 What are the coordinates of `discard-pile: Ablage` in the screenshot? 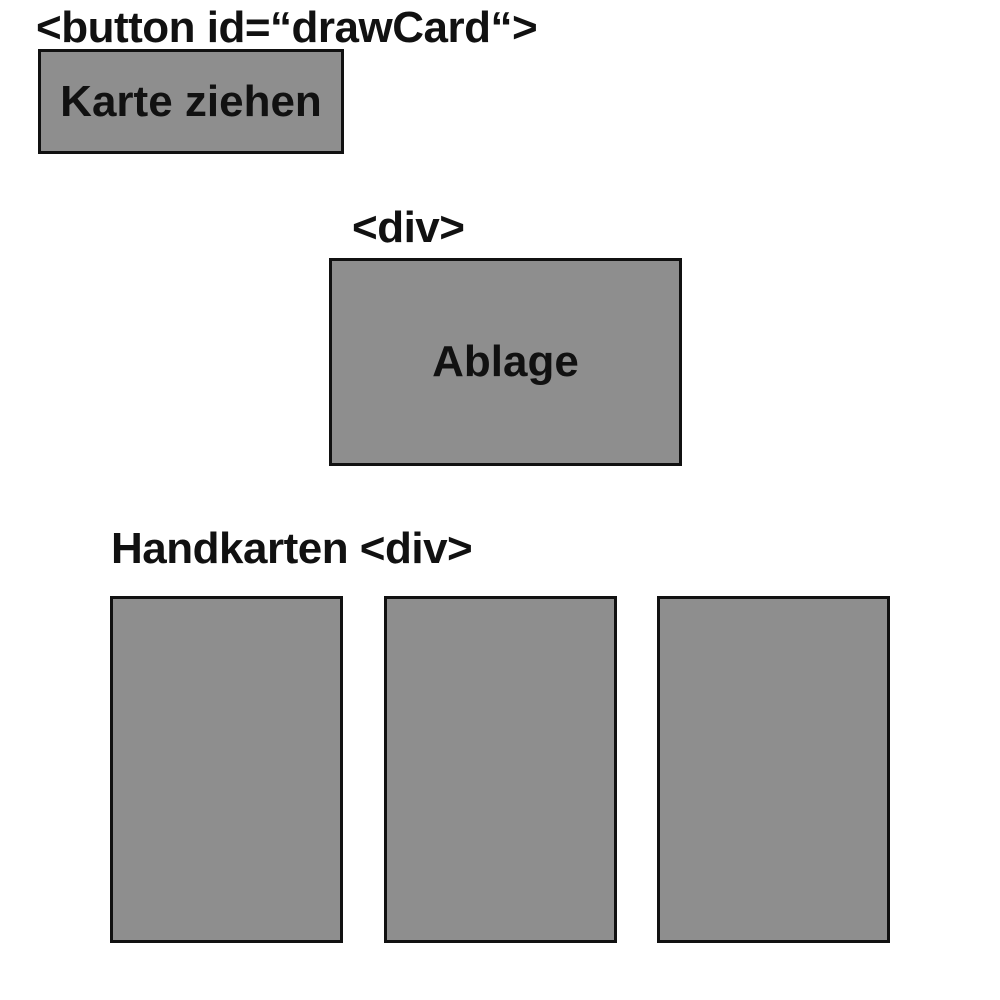 It's located at (505, 362).